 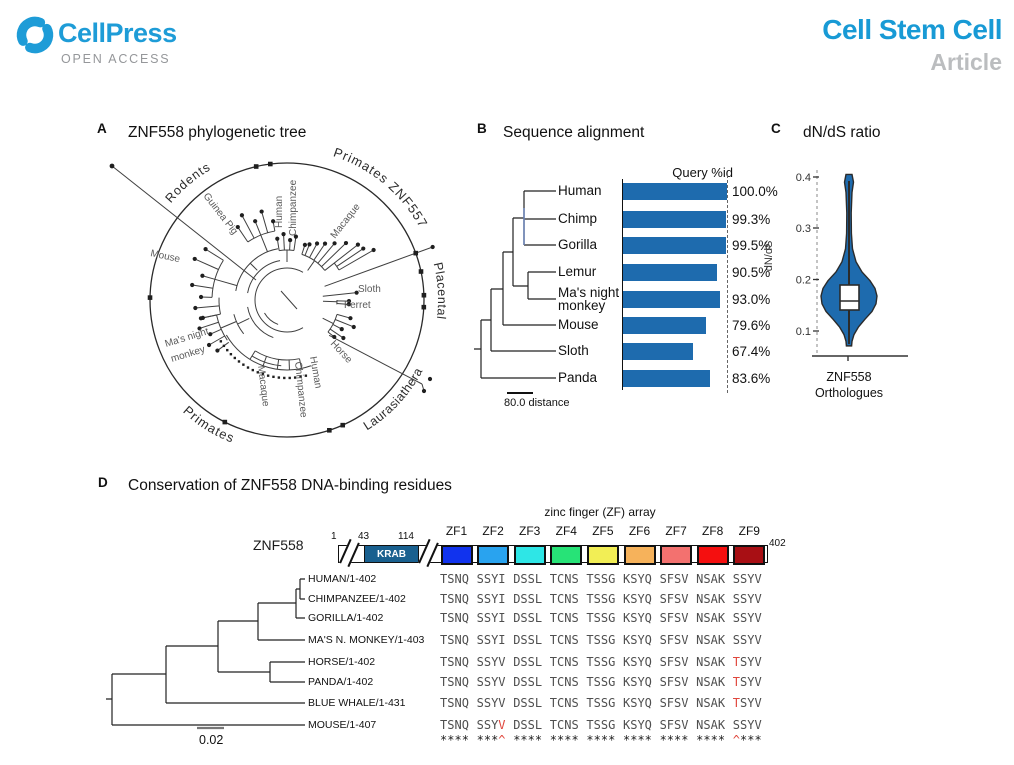 What do you see at coordinates (346, 221) in the screenshot?
I see `leaf-label-macaque-top: Macaque` at bounding box center [346, 221].